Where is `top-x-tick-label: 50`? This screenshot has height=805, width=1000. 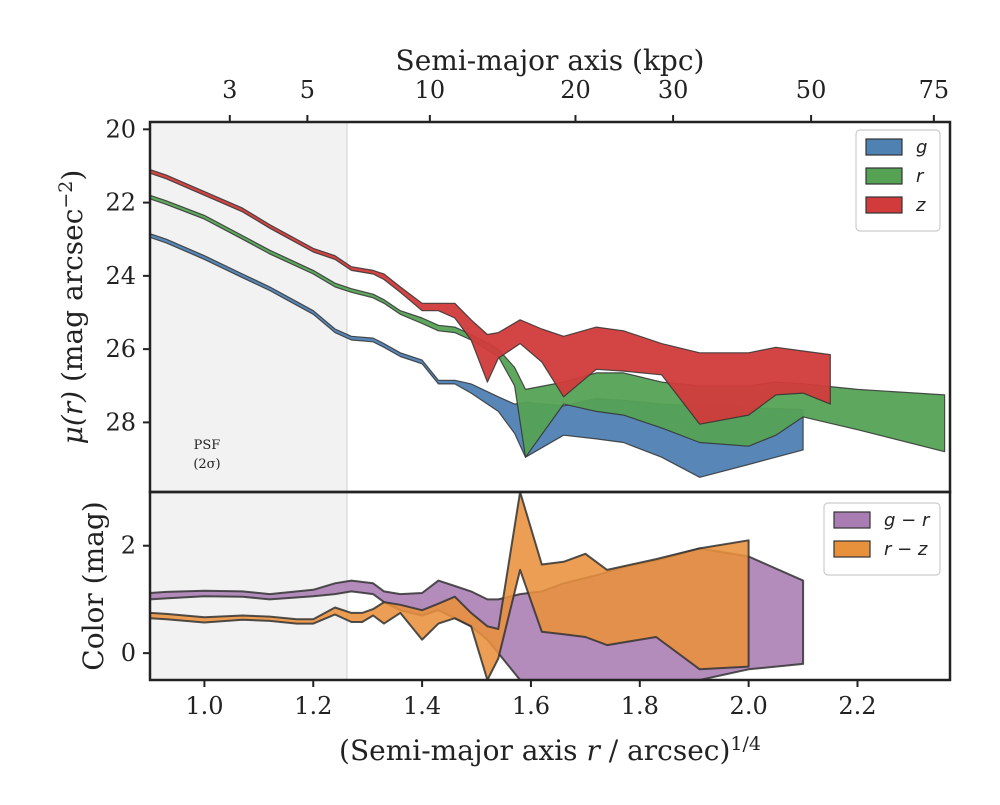 top-x-tick-label: 50 is located at coordinates (811, 90).